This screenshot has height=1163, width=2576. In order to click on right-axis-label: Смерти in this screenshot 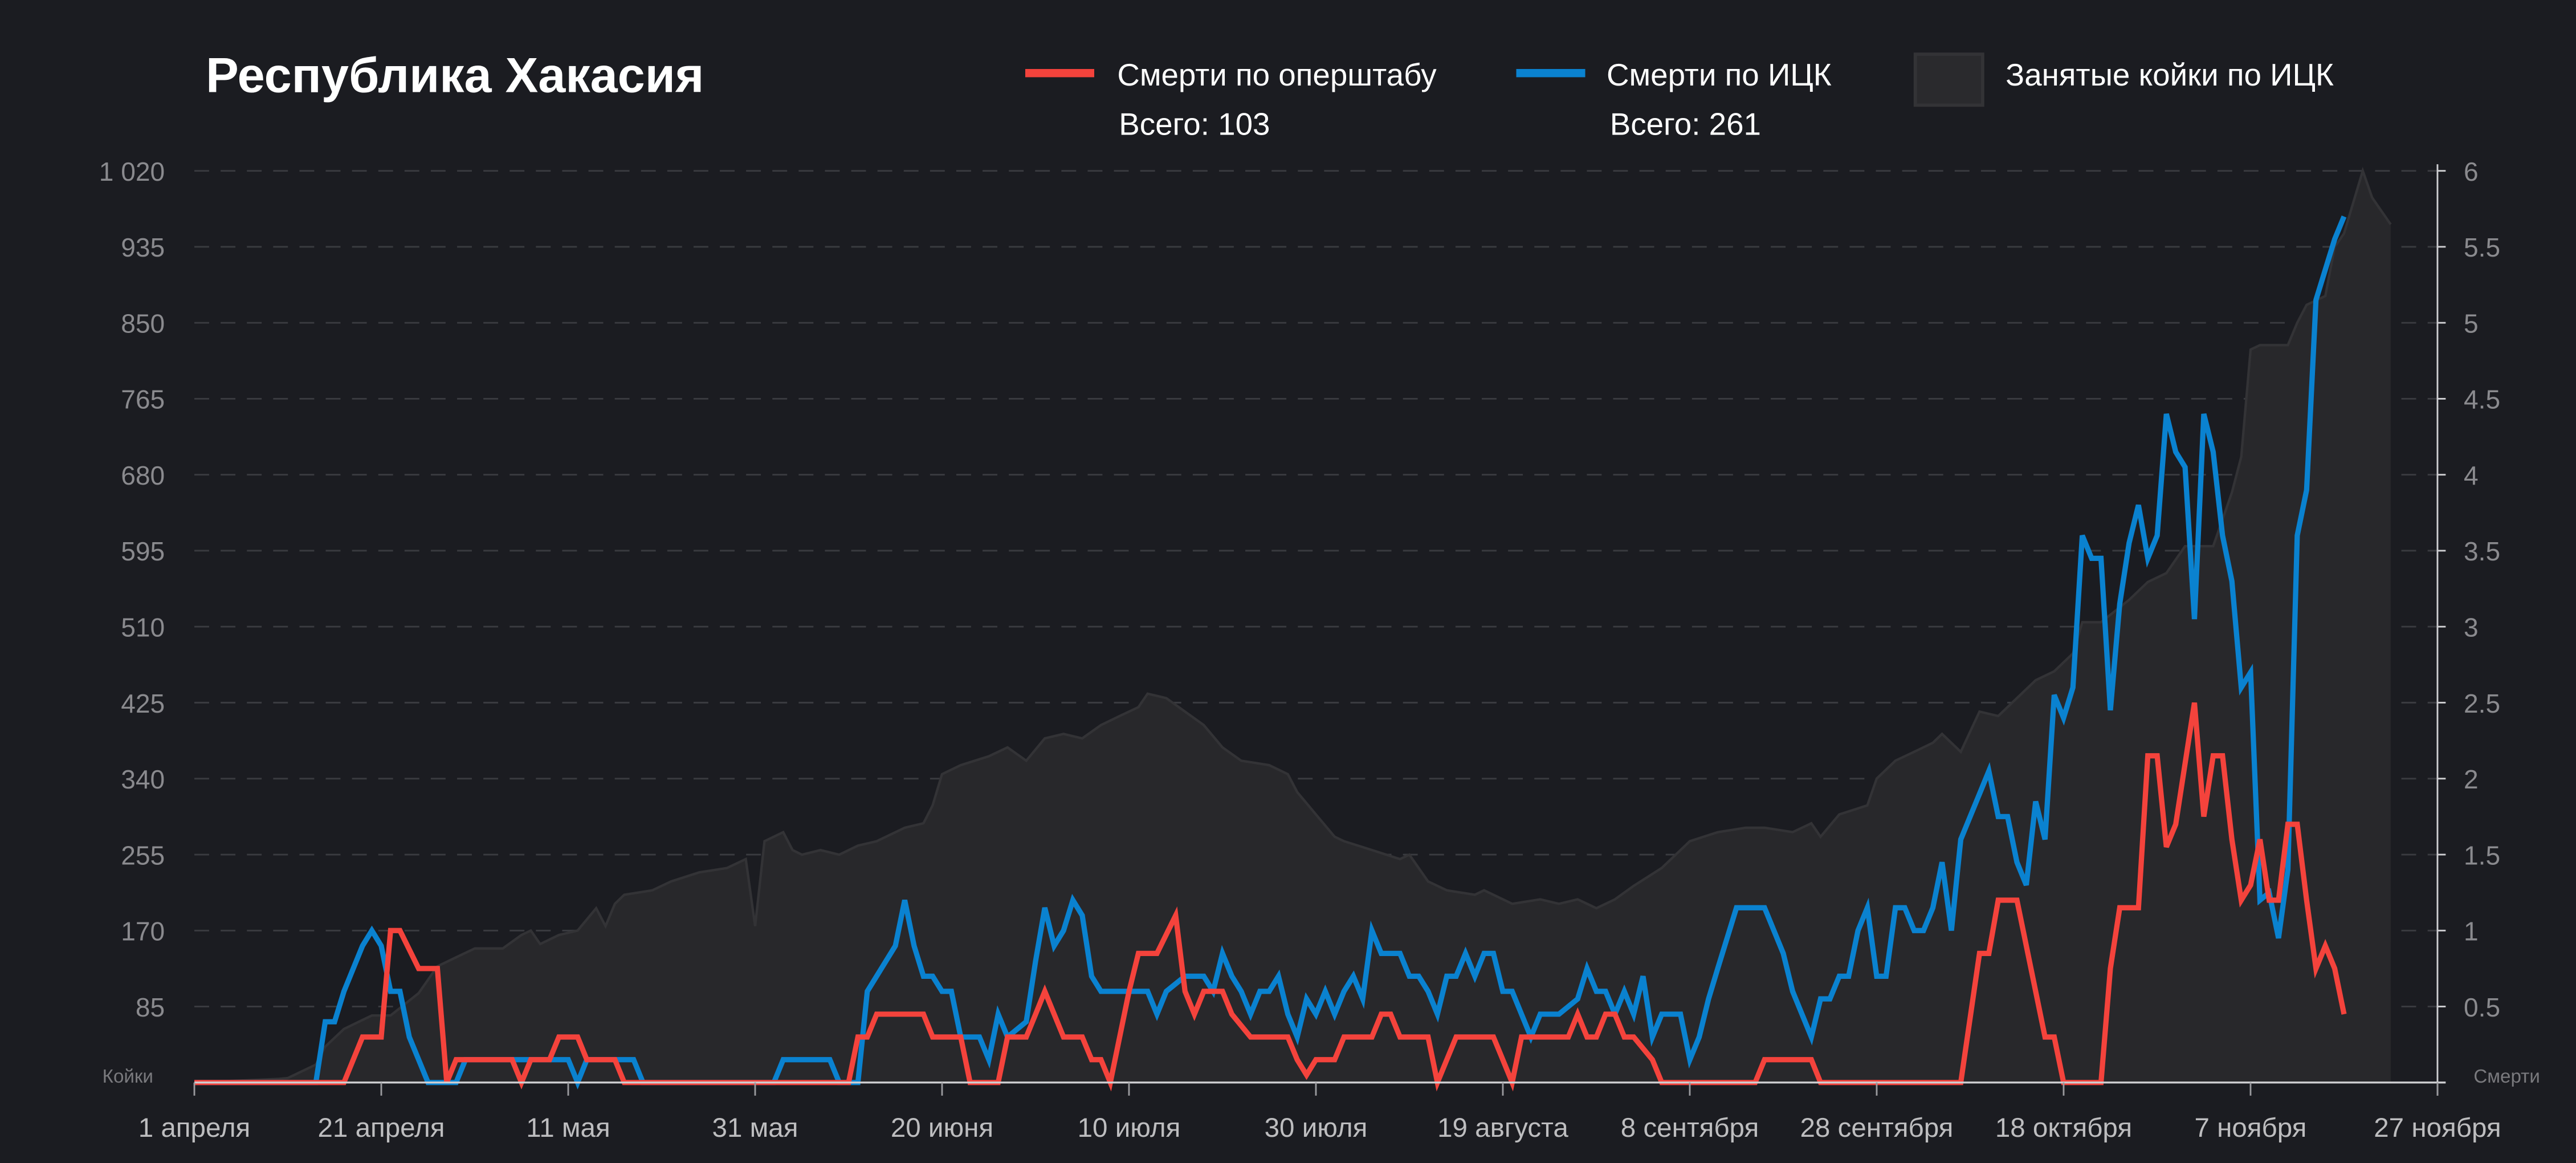, I will do `click(2506, 1076)`.